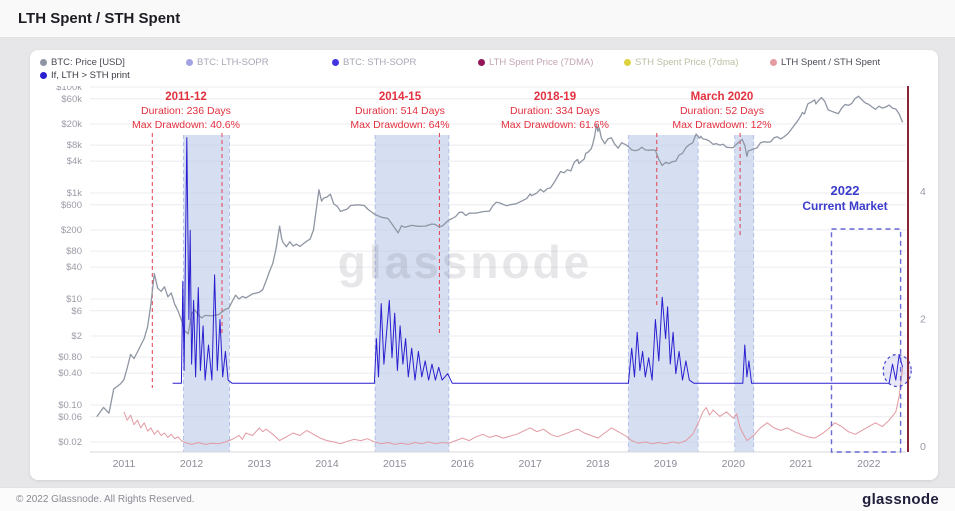  I want to click on svg-text: 2014, so click(327, 464).